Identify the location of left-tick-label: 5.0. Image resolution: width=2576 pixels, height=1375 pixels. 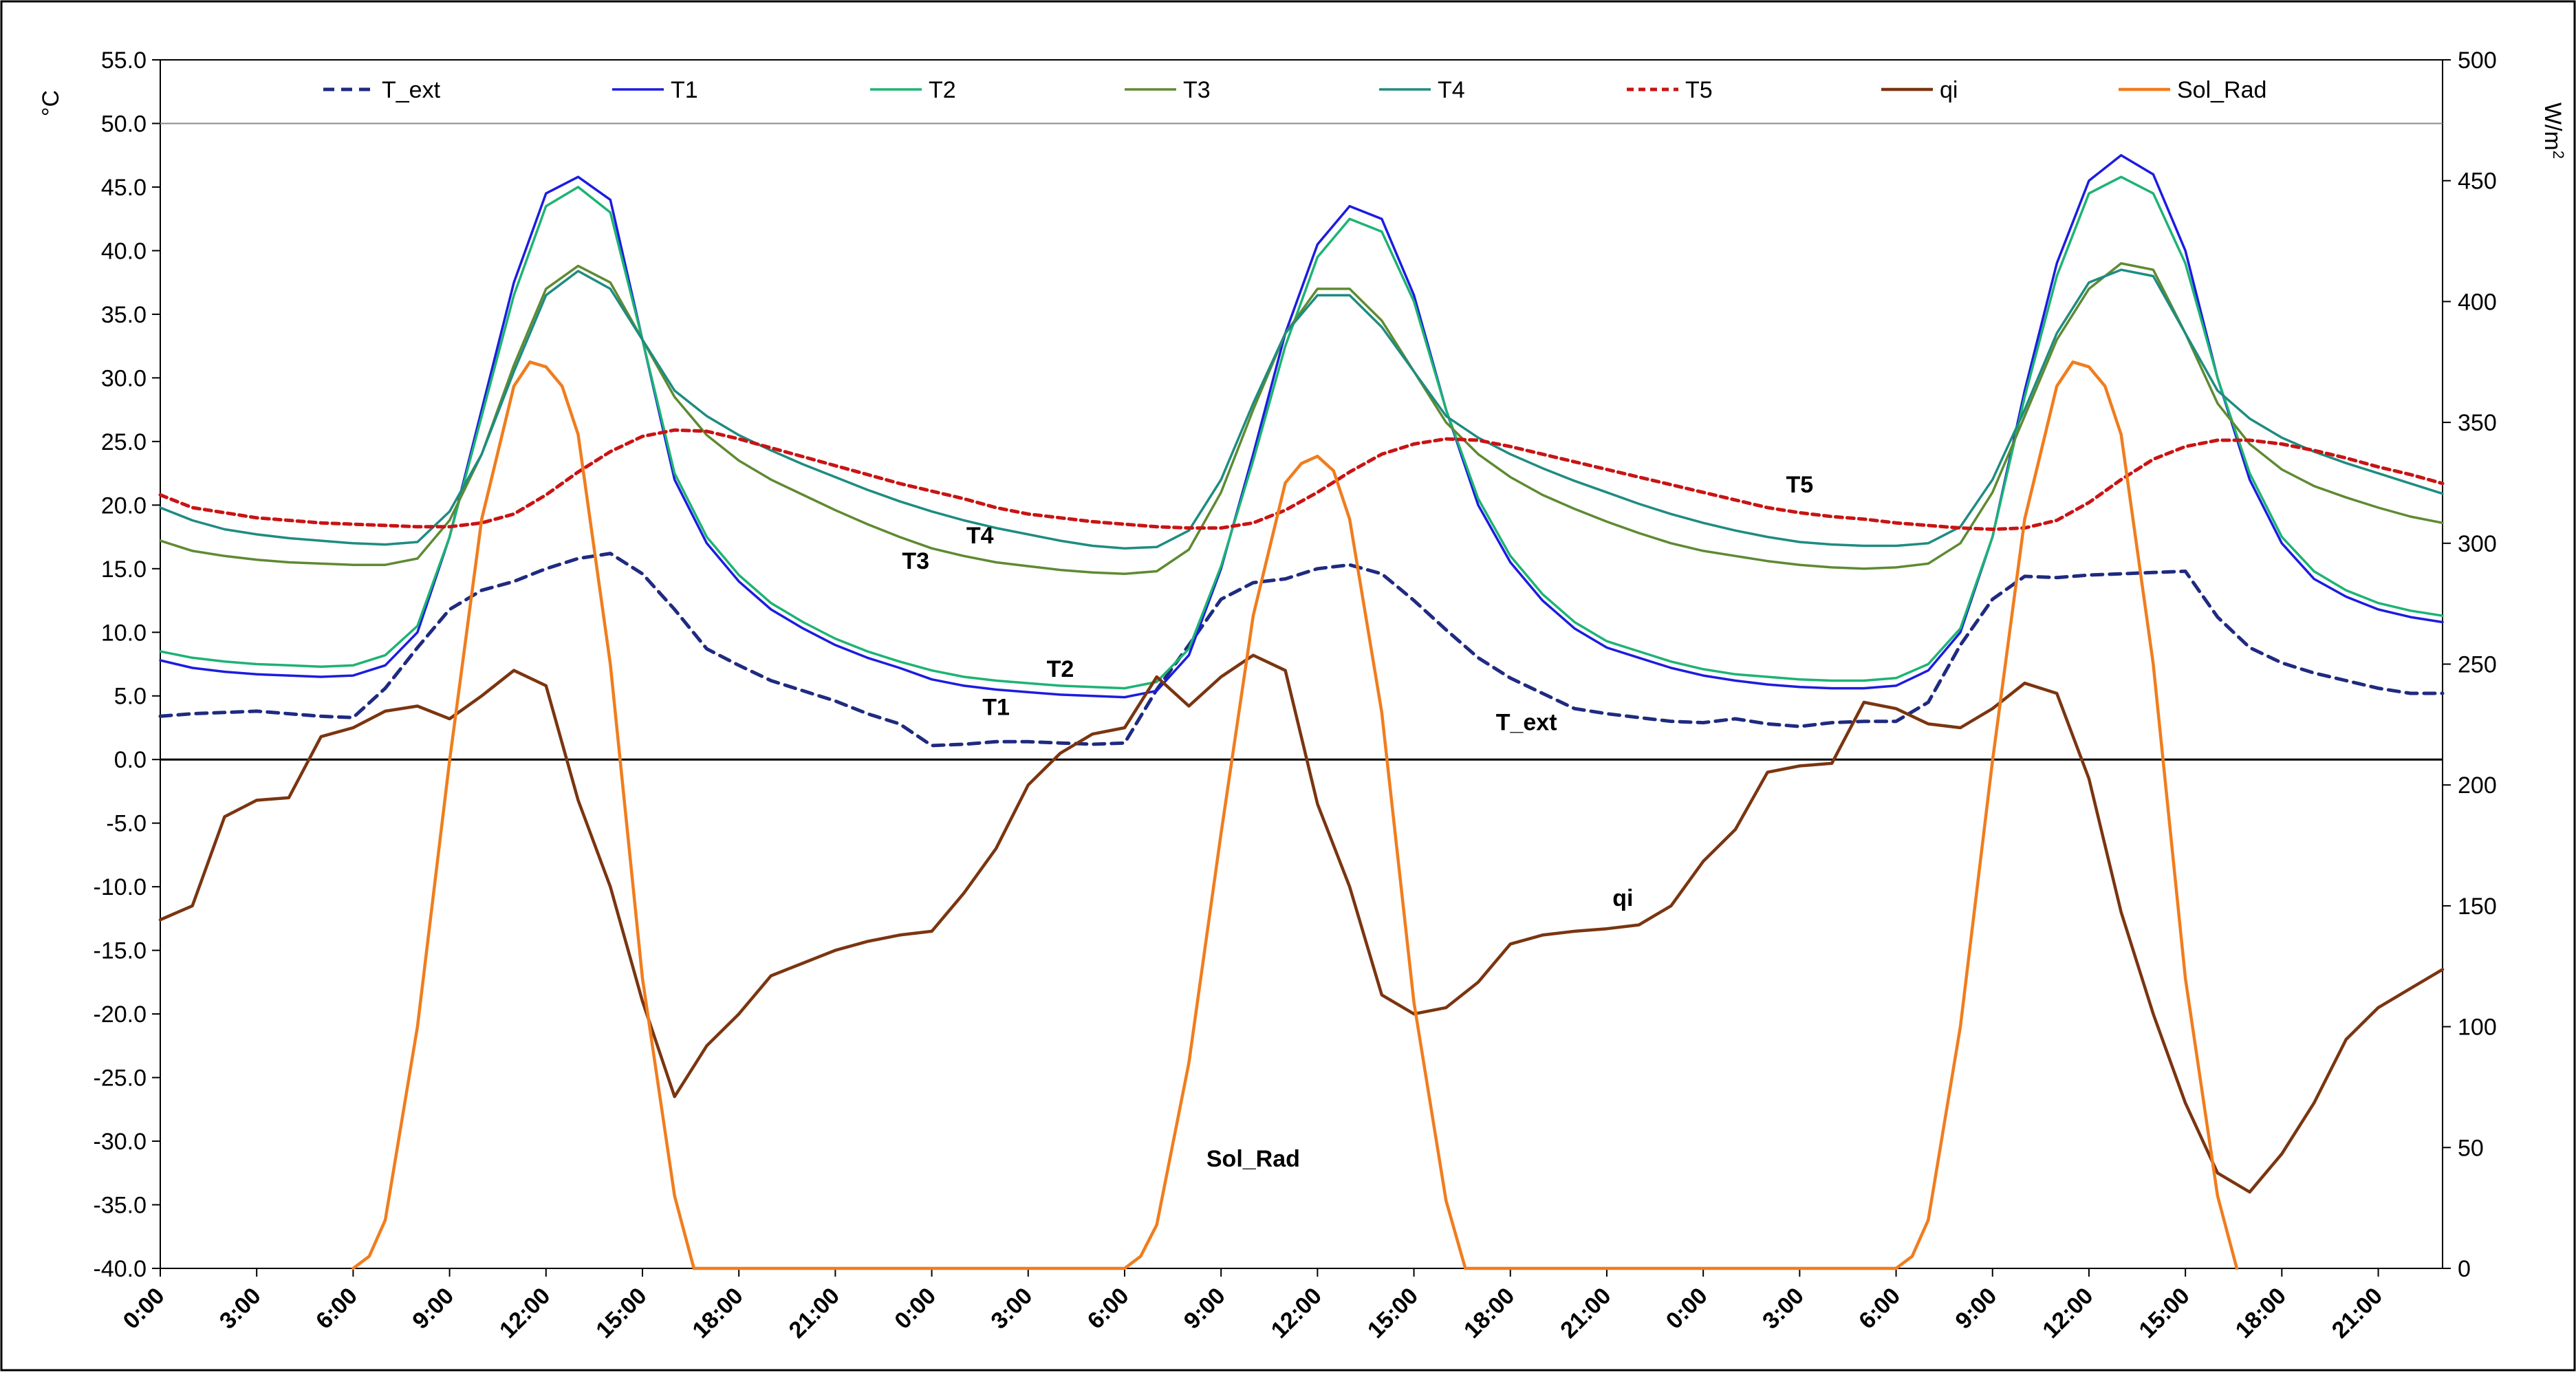
(130, 697).